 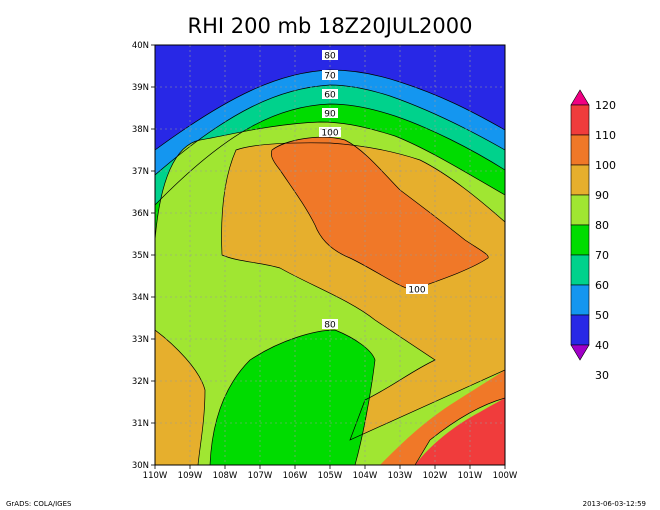 I want to click on contour-line-80-south, so click(x=292, y=397).